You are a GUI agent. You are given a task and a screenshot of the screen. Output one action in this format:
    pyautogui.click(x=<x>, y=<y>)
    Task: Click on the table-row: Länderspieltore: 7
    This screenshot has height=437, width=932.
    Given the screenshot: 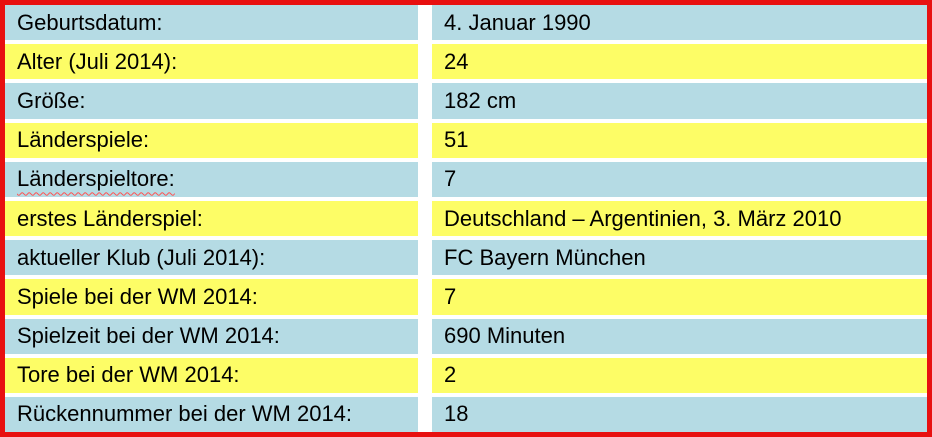 What is the action you would take?
    pyautogui.click(x=466, y=179)
    